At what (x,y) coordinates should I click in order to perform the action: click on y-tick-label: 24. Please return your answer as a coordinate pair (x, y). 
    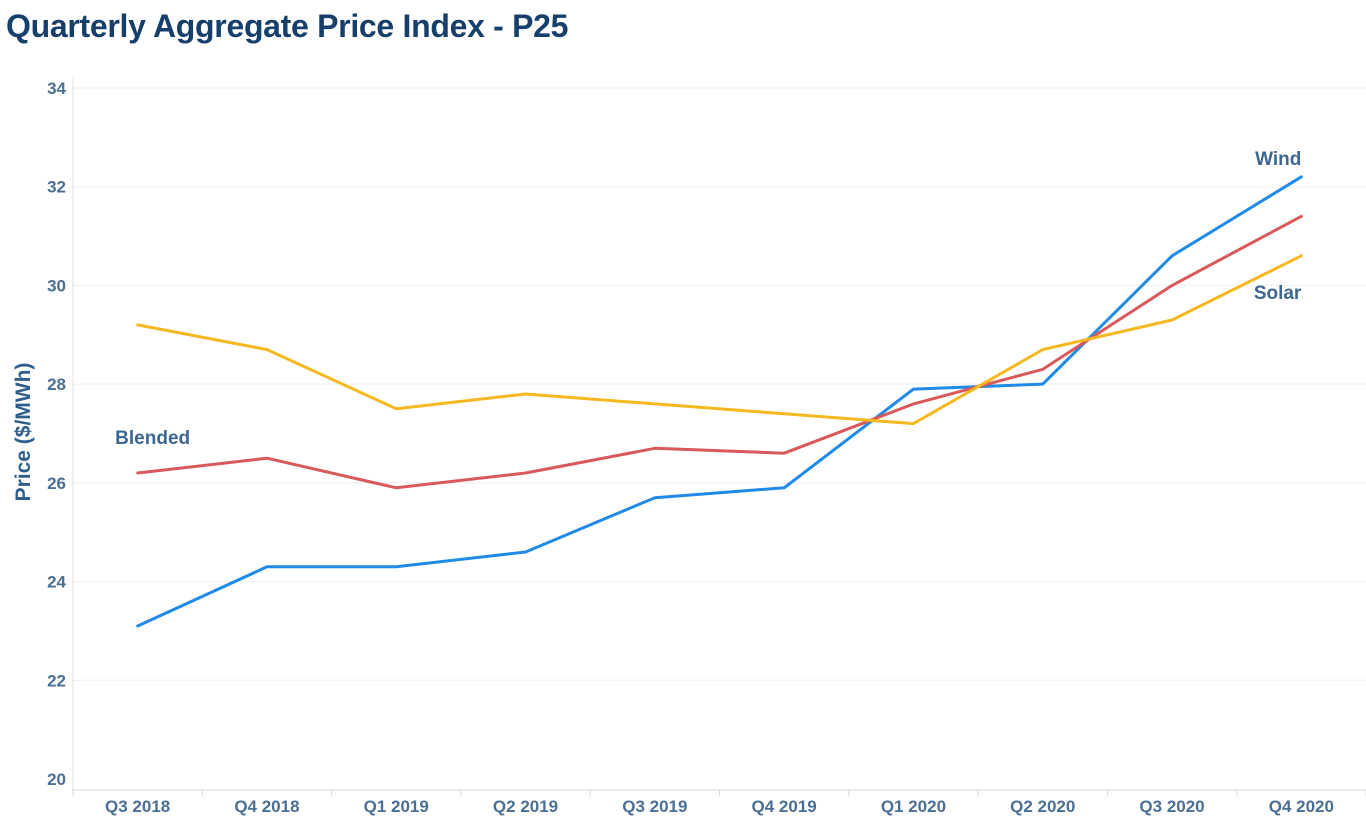
    Looking at the image, I should click on (56, 582).